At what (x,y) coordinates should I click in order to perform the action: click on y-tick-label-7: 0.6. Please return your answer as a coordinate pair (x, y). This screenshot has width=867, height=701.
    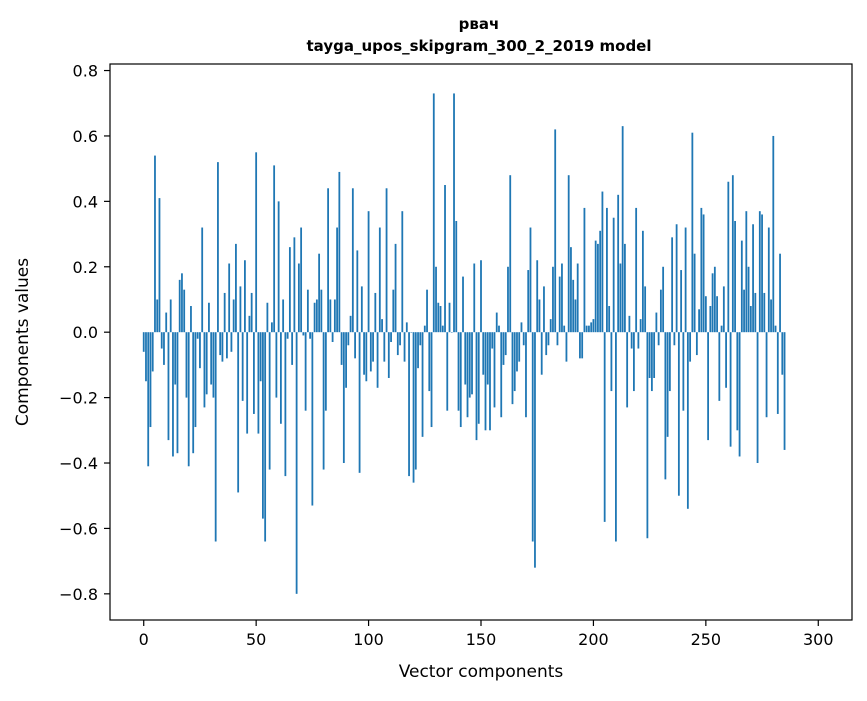
    Looking at the image, I should click on (85, 136).